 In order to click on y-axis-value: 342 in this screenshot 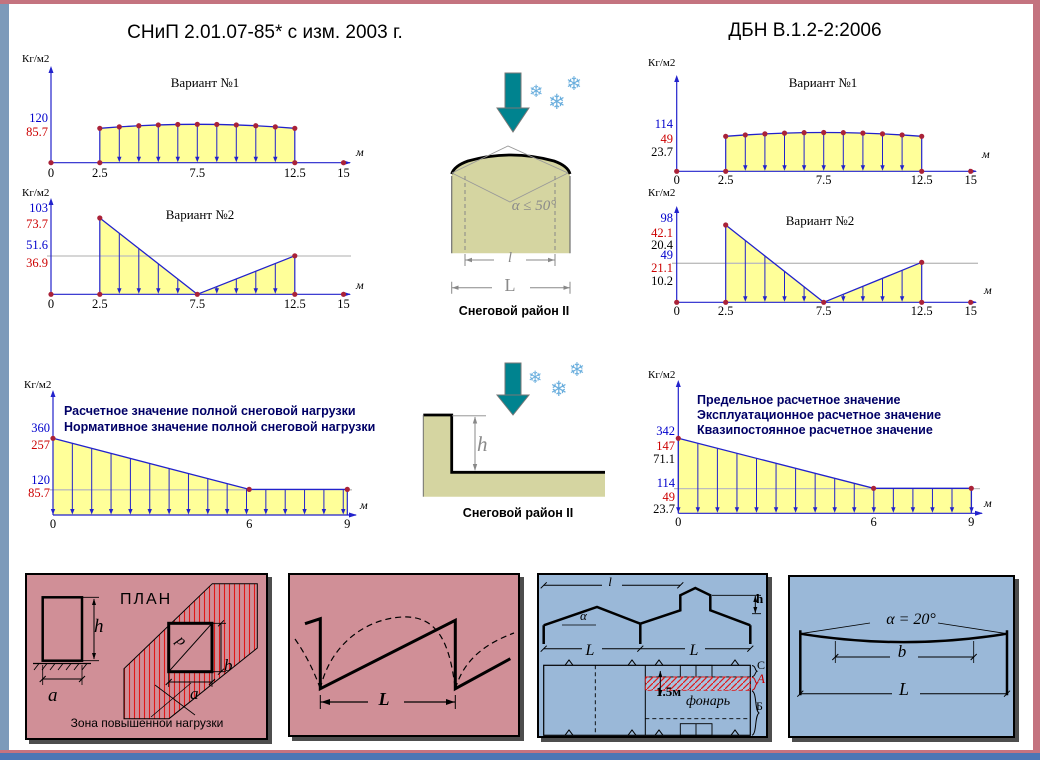, I will do `click(665, 431)`.